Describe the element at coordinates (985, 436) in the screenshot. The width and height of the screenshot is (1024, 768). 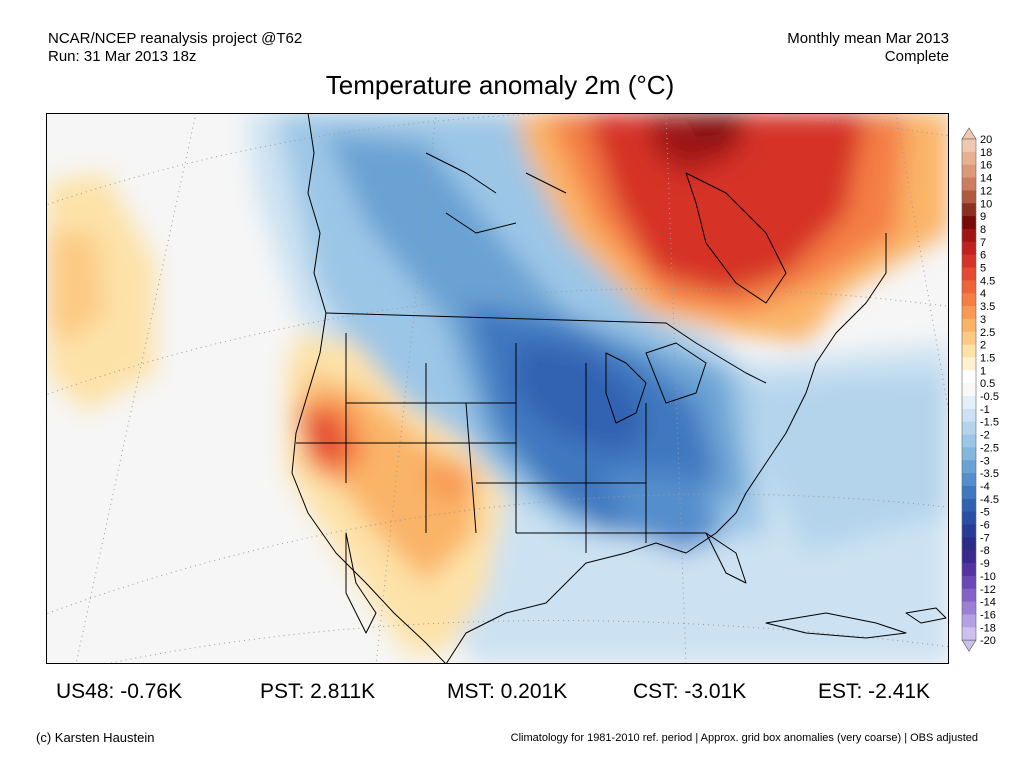
I see `colorbar-label: -2` at that location.